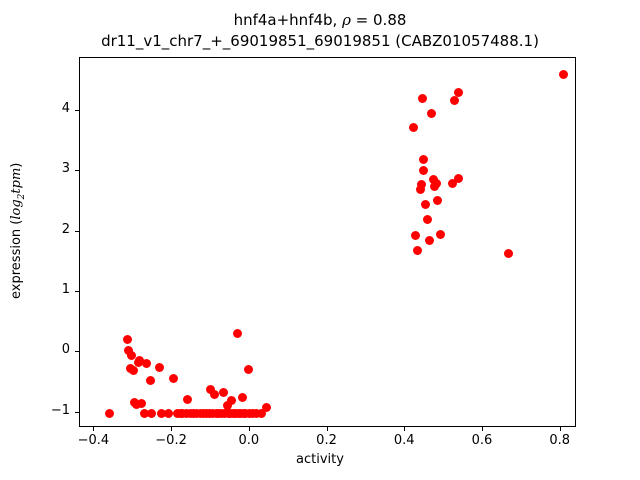 The width and height of the screenshot is (640, 480). What do you see at coordinates (65, 108) in the screenshot?
I see `y-axis-tick-label: 4` at bounding box center [65, 108].